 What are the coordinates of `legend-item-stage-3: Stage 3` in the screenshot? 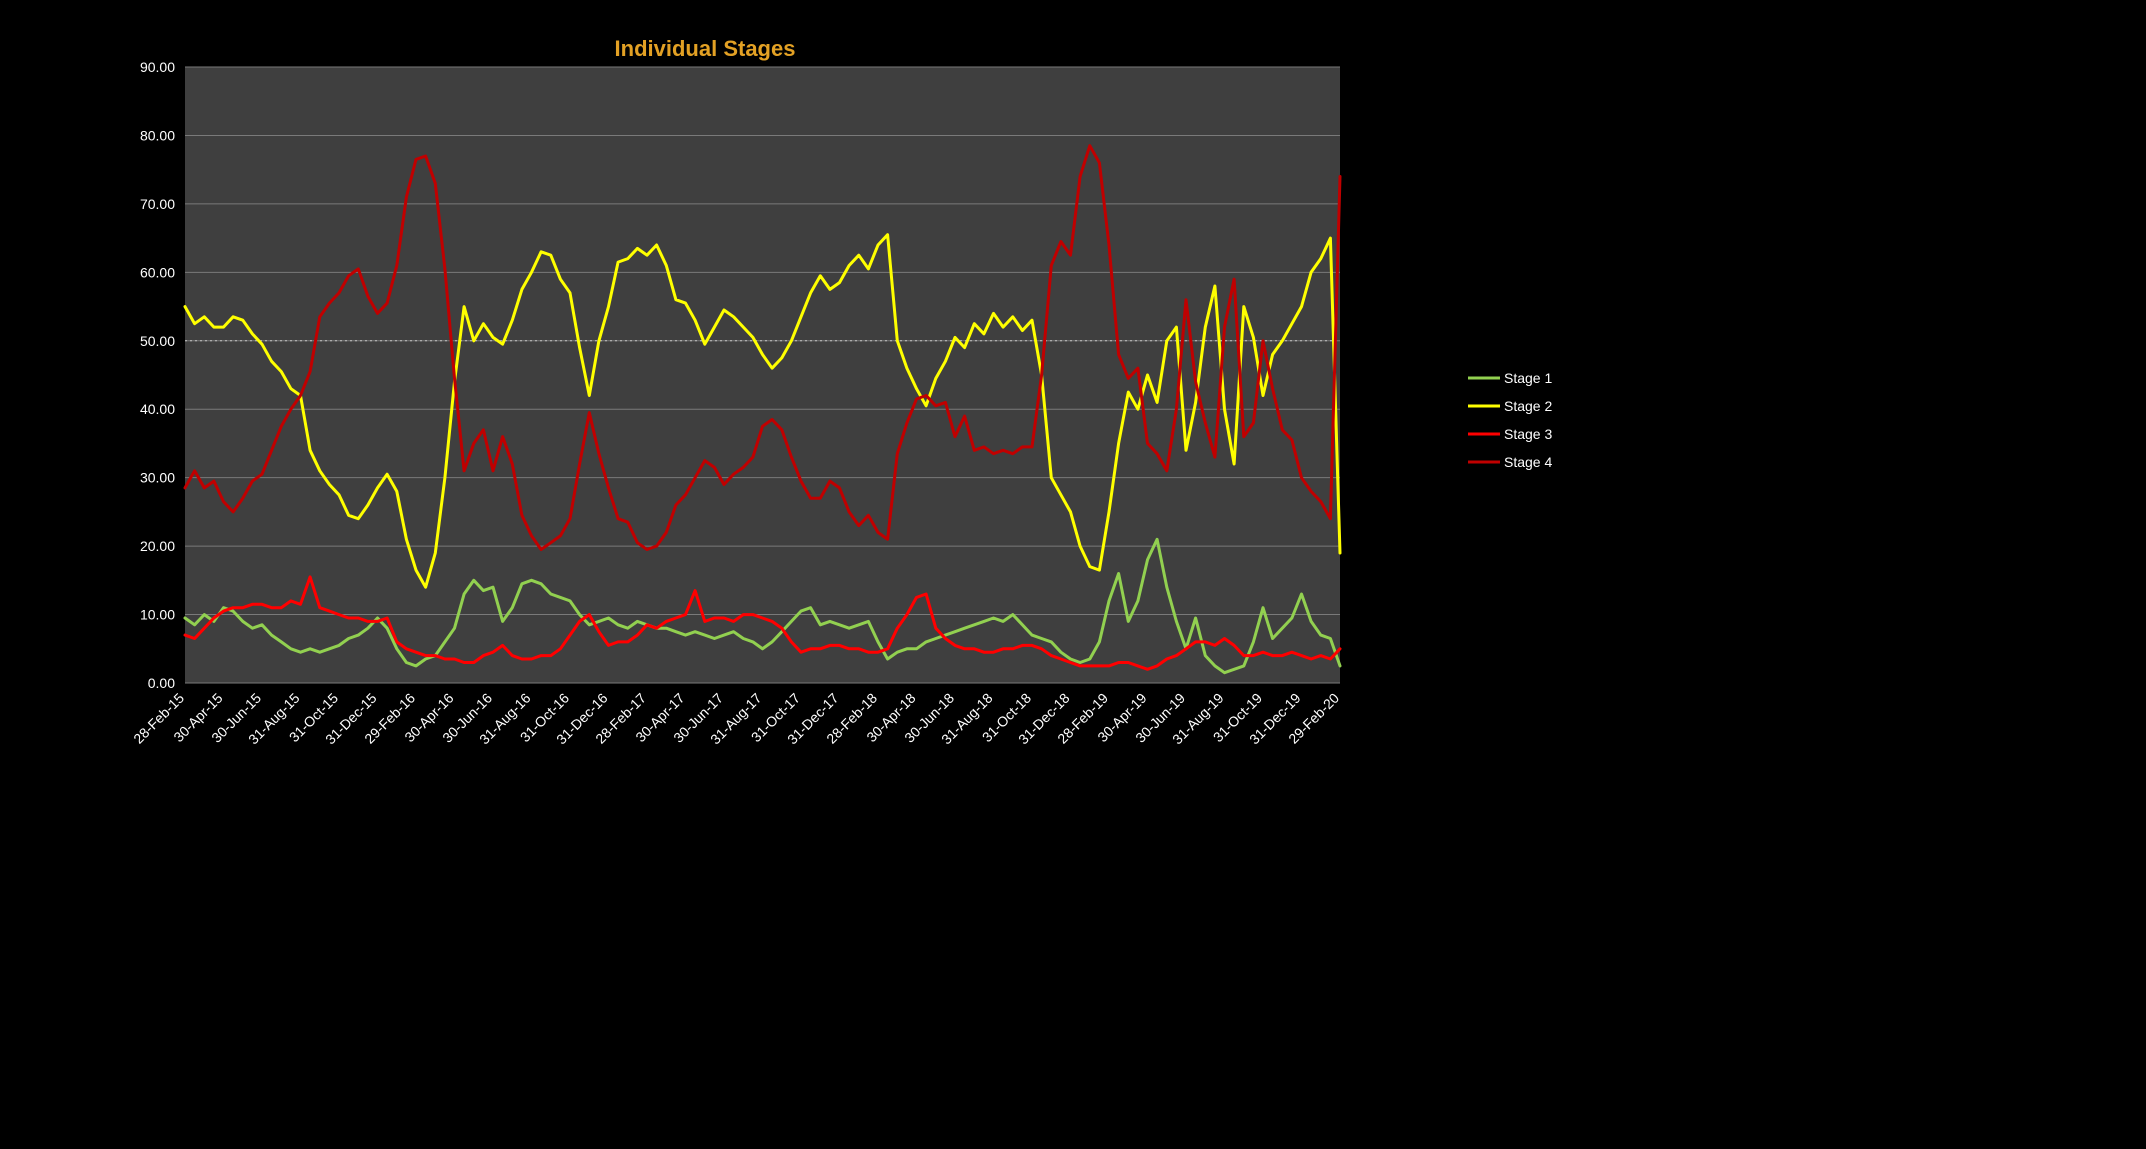 It's located at (1510, 434).